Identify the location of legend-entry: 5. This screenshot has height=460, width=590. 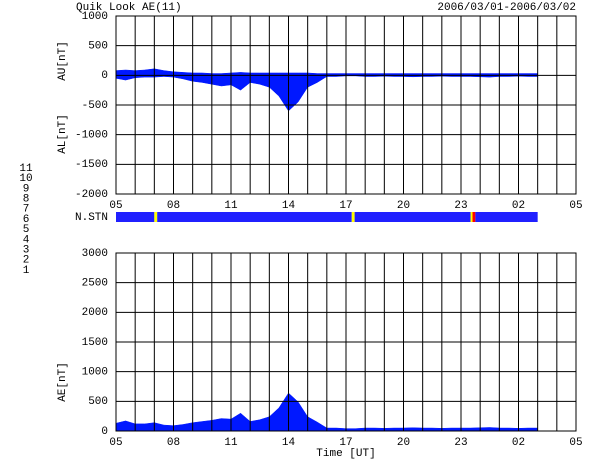
(26, 230).